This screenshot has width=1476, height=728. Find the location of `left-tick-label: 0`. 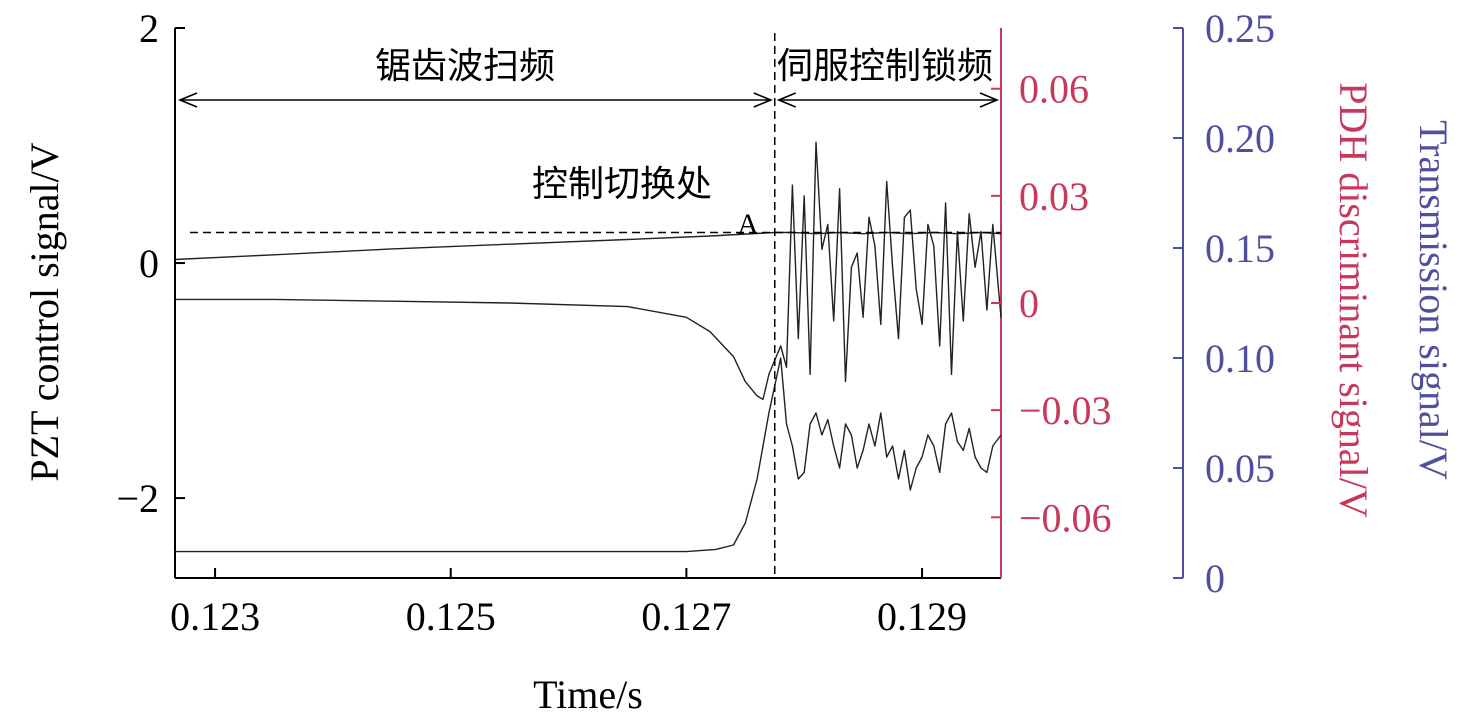

left-tick-label: 0 is located at coordinates (149, 263).